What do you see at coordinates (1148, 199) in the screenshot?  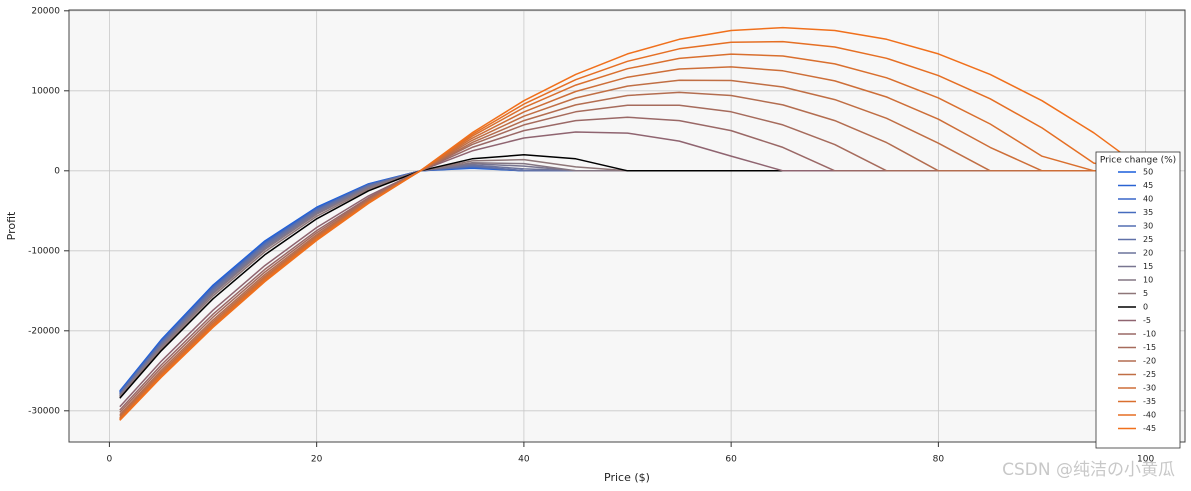 I see `legend-label: 40` at bounding box center [1148, 199].